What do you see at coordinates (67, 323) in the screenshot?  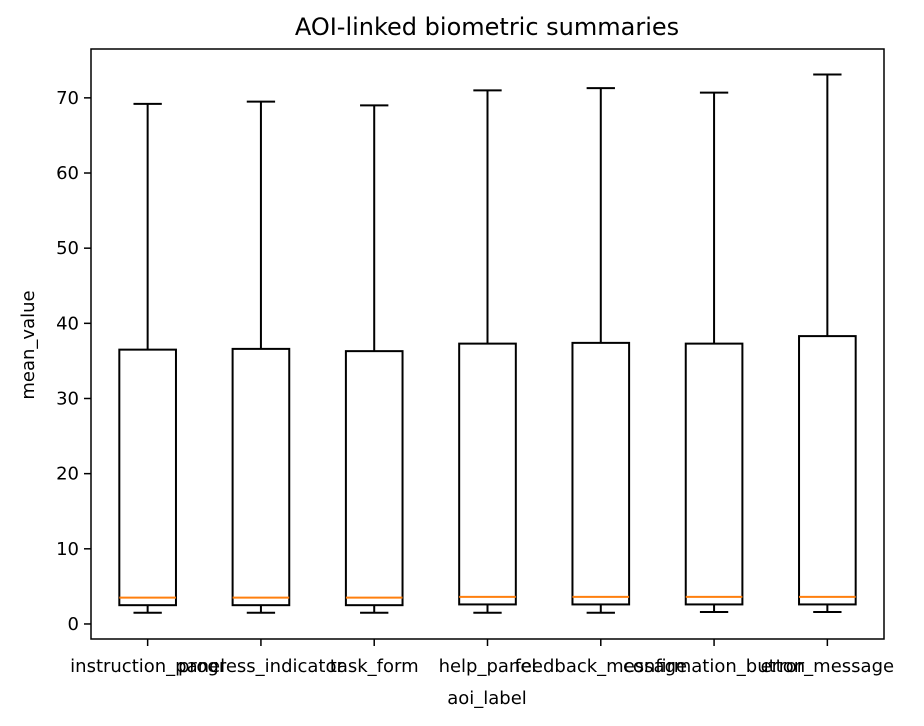 I see `y-tick-label: 40` at bounding box center [67, 323].